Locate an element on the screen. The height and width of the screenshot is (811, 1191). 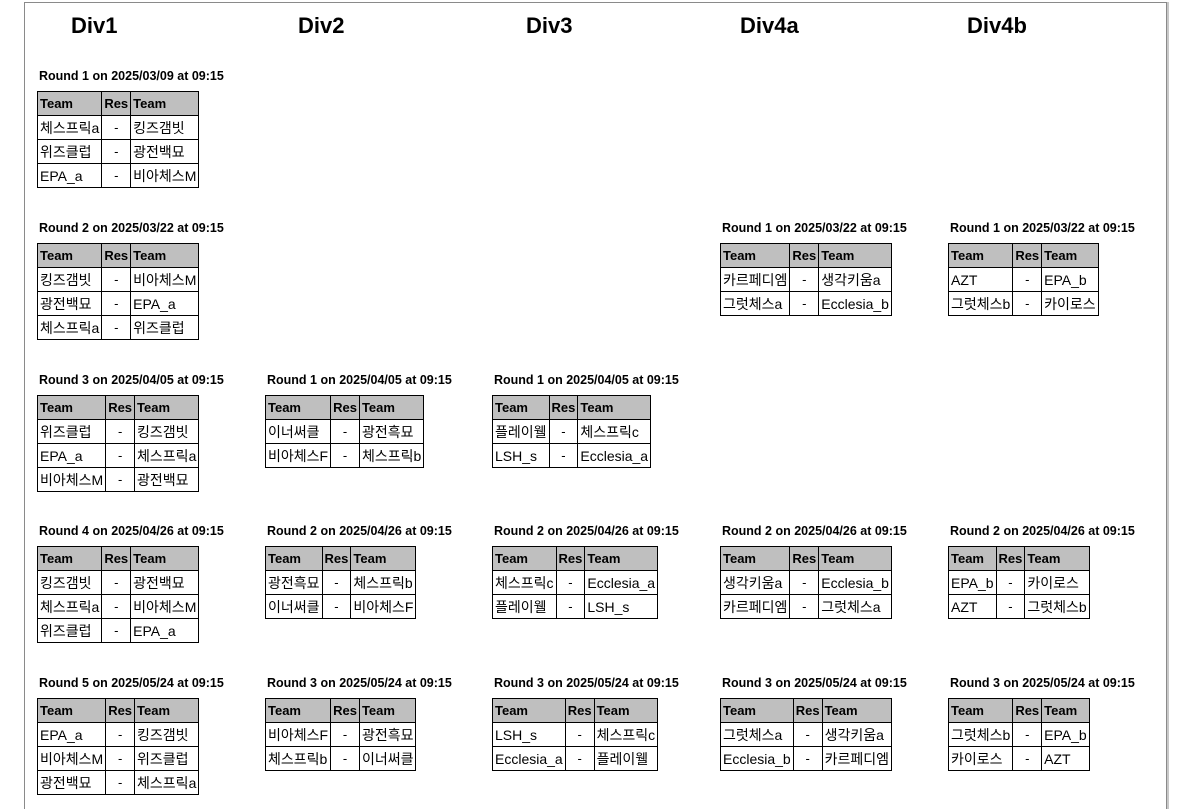
away-team-cell: 그럿체스b is located at coordinates (1057, 606).